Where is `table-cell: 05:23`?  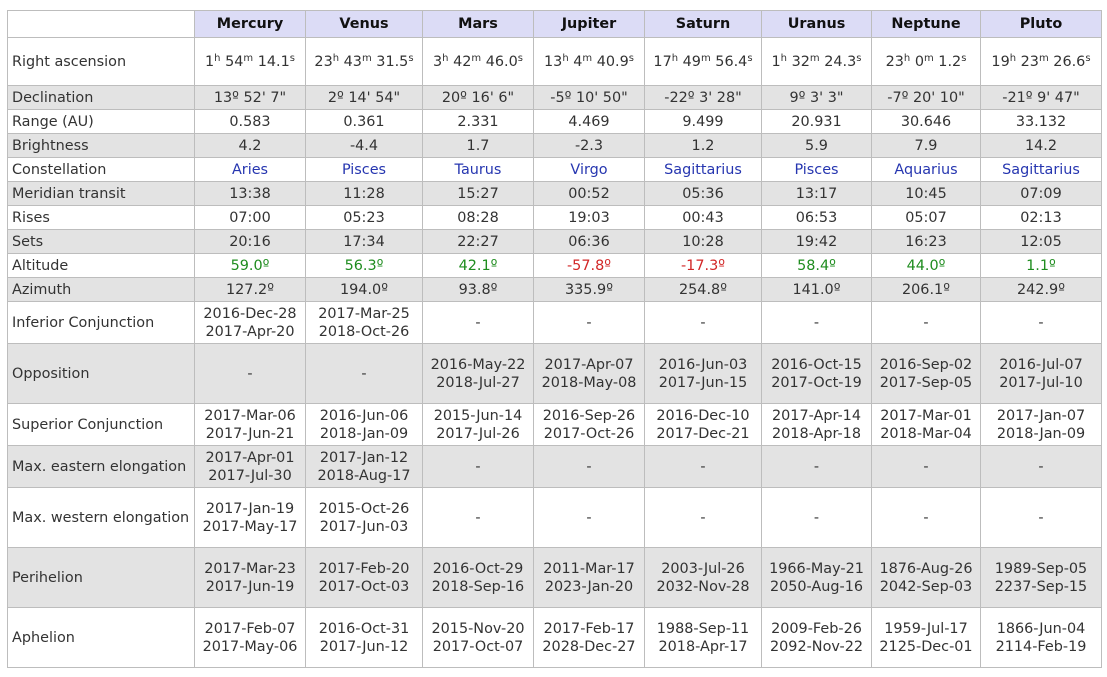 table-cell: 05:23 is located at coordinates (364, 217).